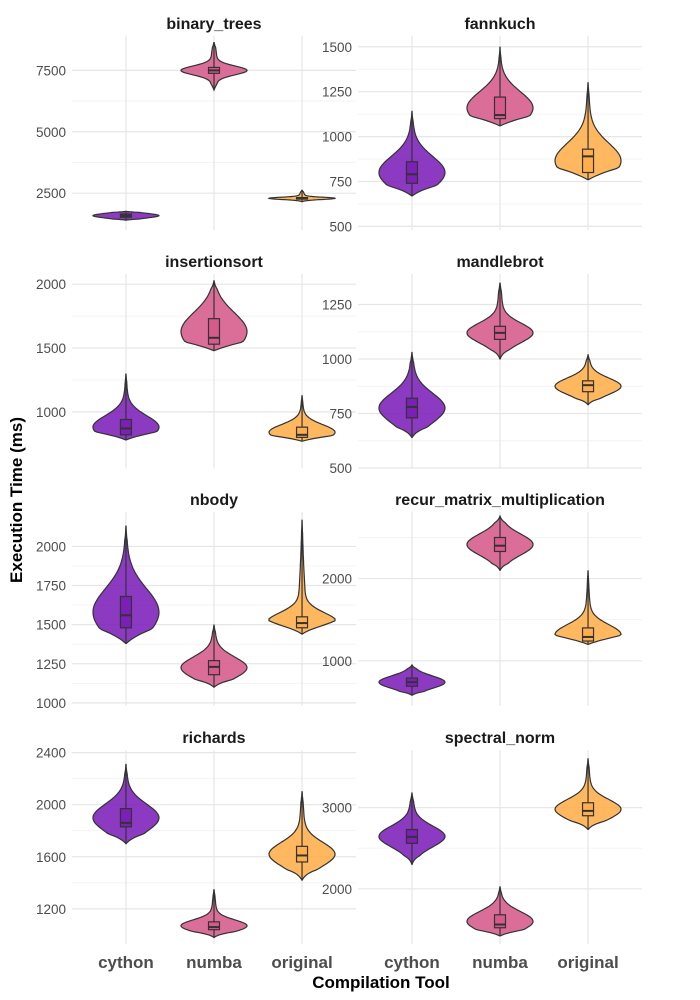 The width and height of the screenshot is (700, 1000). I want to click on panel-title: mandlebrot, so click(500, 262).